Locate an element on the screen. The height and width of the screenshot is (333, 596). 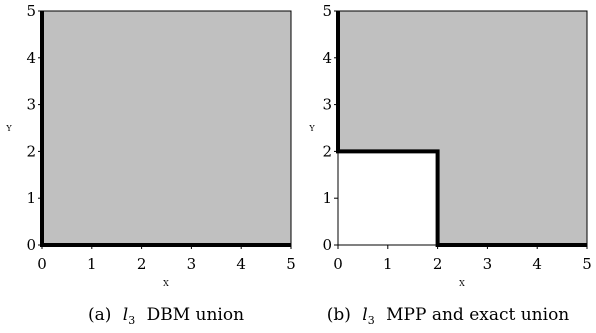
caption-text: DBM union is located at coordinates (196, 315).